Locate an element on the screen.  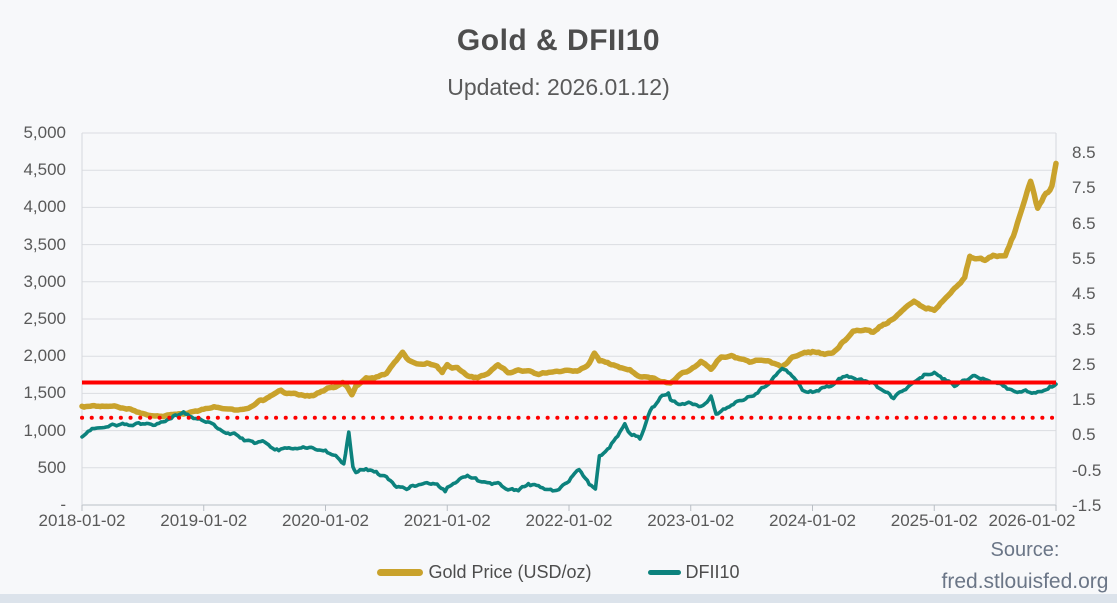
legend-item-dfii10: DFII10 is located at coordinates (693, 572).